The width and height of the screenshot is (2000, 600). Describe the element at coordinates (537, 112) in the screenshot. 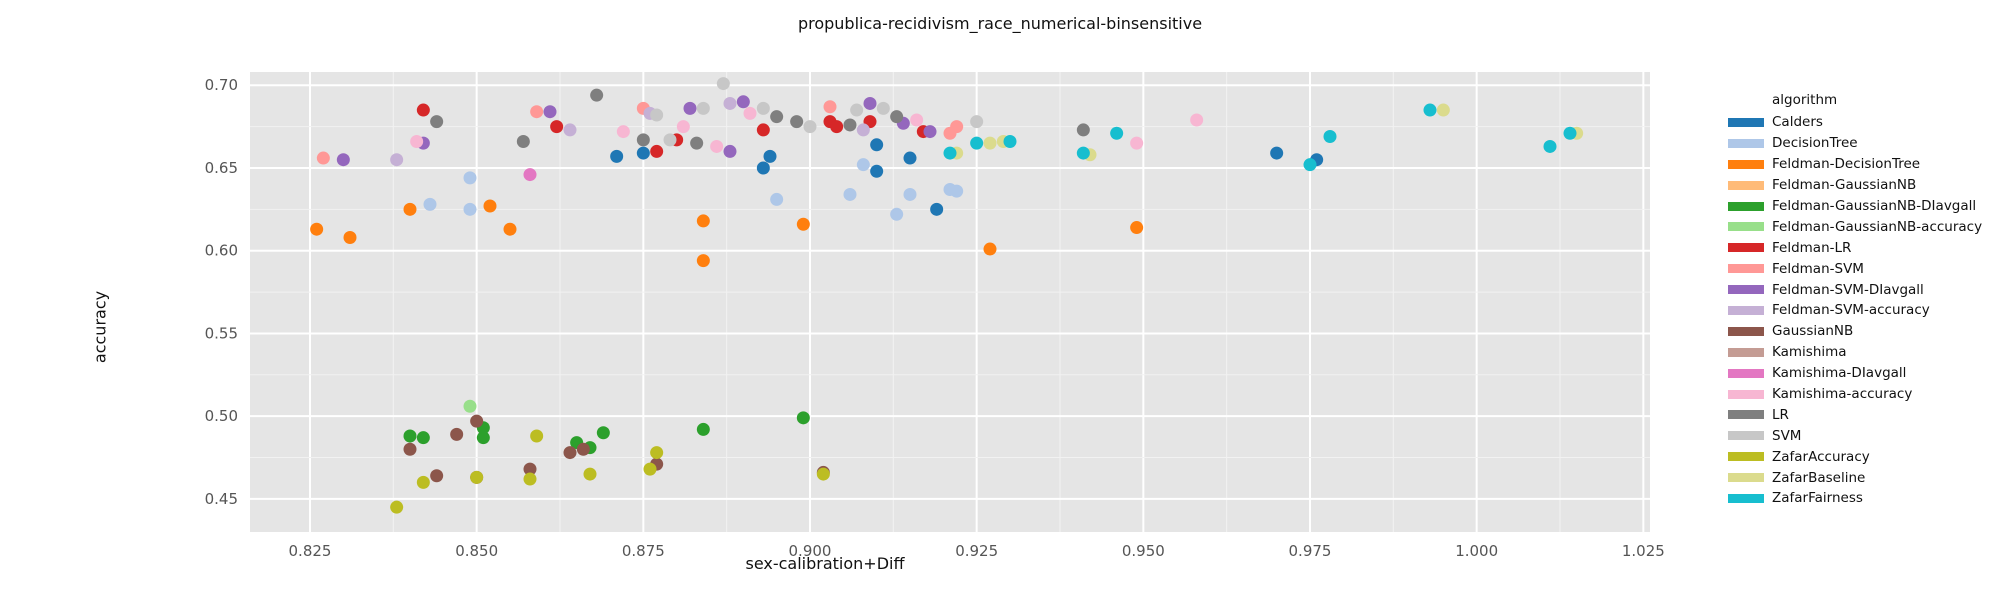

I see `point-feldman-svm` at that location.